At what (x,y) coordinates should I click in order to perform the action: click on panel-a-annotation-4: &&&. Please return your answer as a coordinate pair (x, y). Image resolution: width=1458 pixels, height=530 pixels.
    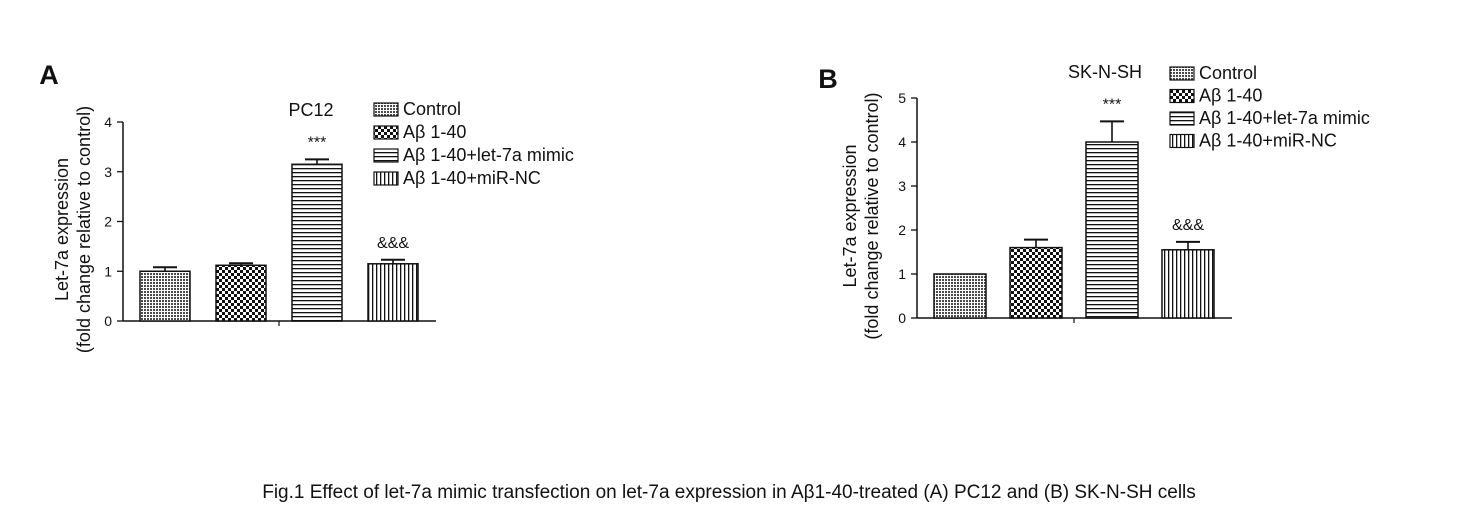
    Looking at the image, I should click on (393, 243).